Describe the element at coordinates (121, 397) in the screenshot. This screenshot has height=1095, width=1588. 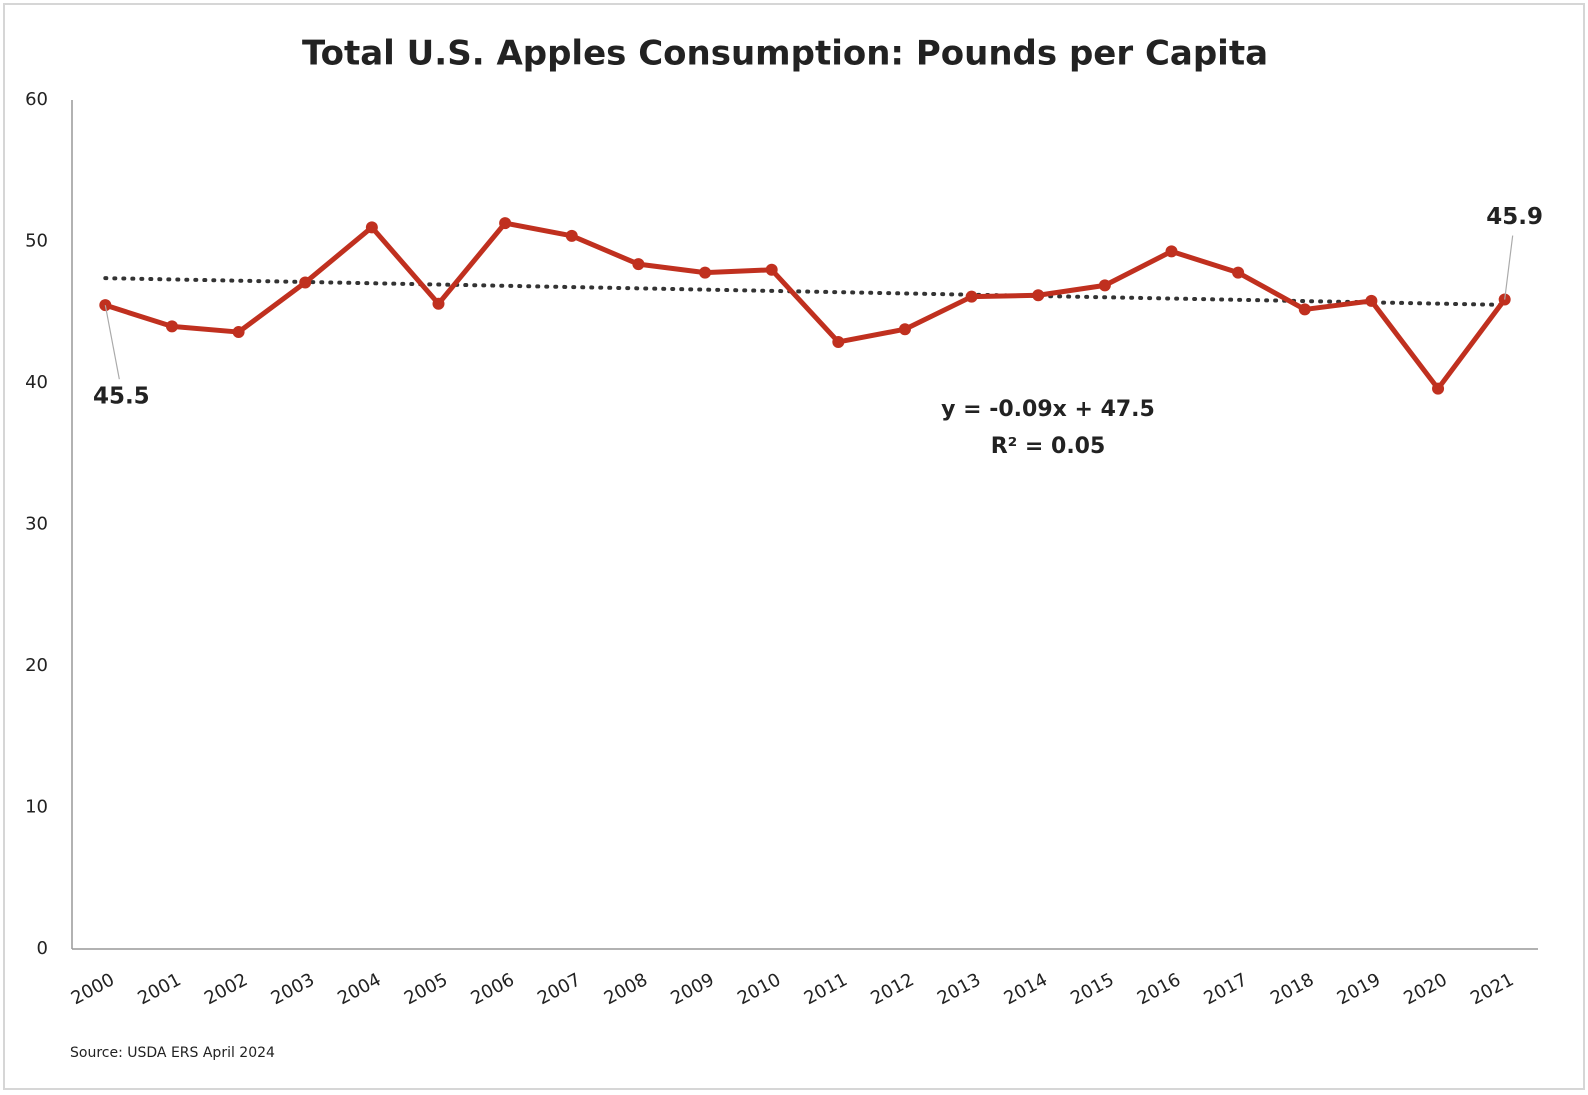
I see `data-label: 45.5` at that location.